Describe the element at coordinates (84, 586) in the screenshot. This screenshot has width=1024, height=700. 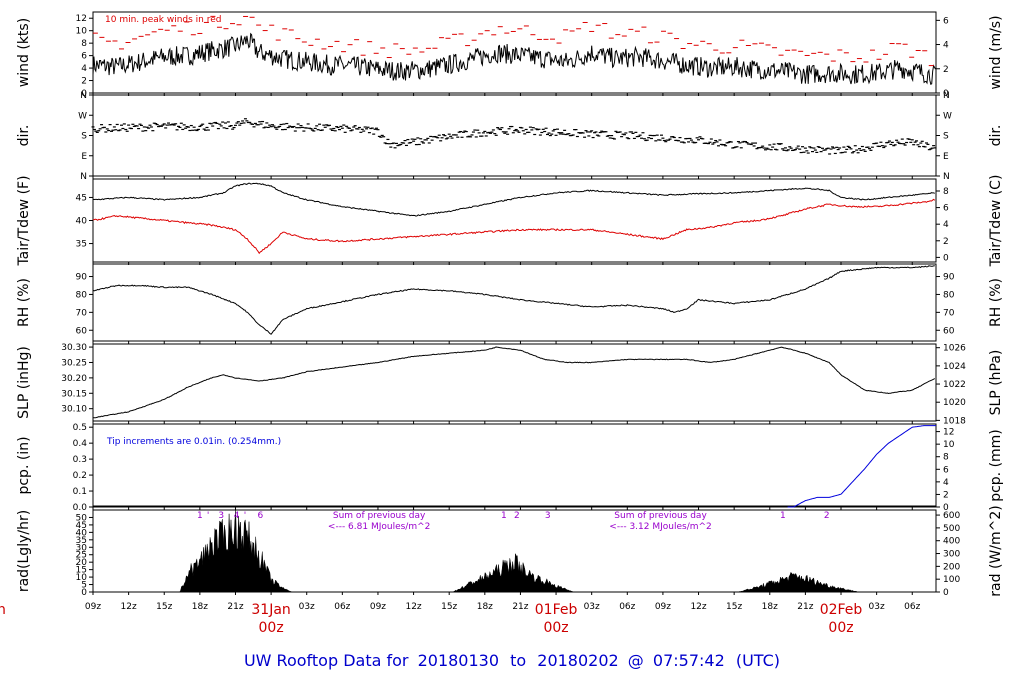
I see `rad-ytick-left: 5` at that location.